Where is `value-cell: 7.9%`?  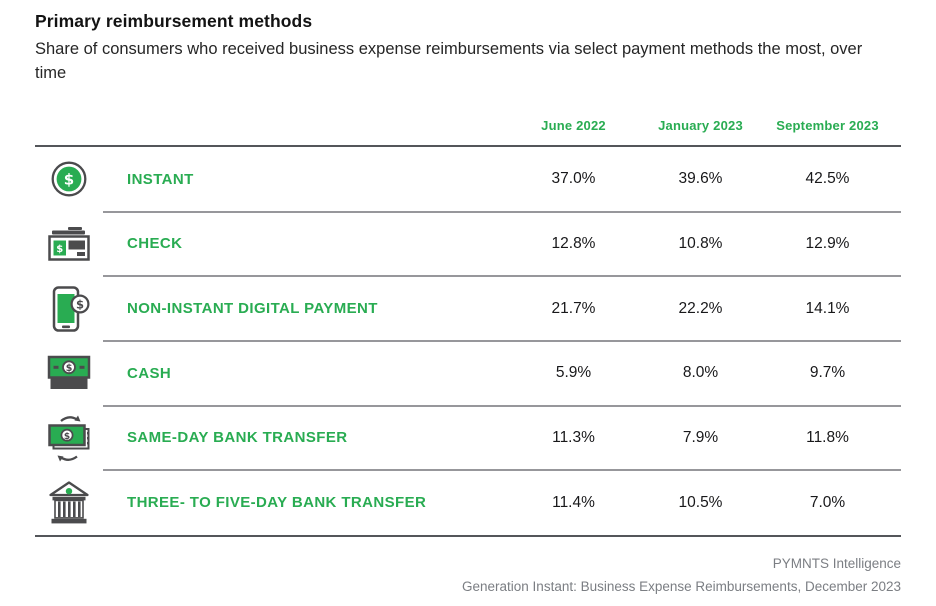
value-cell: 7.9% is located at coordinates (700, 437).